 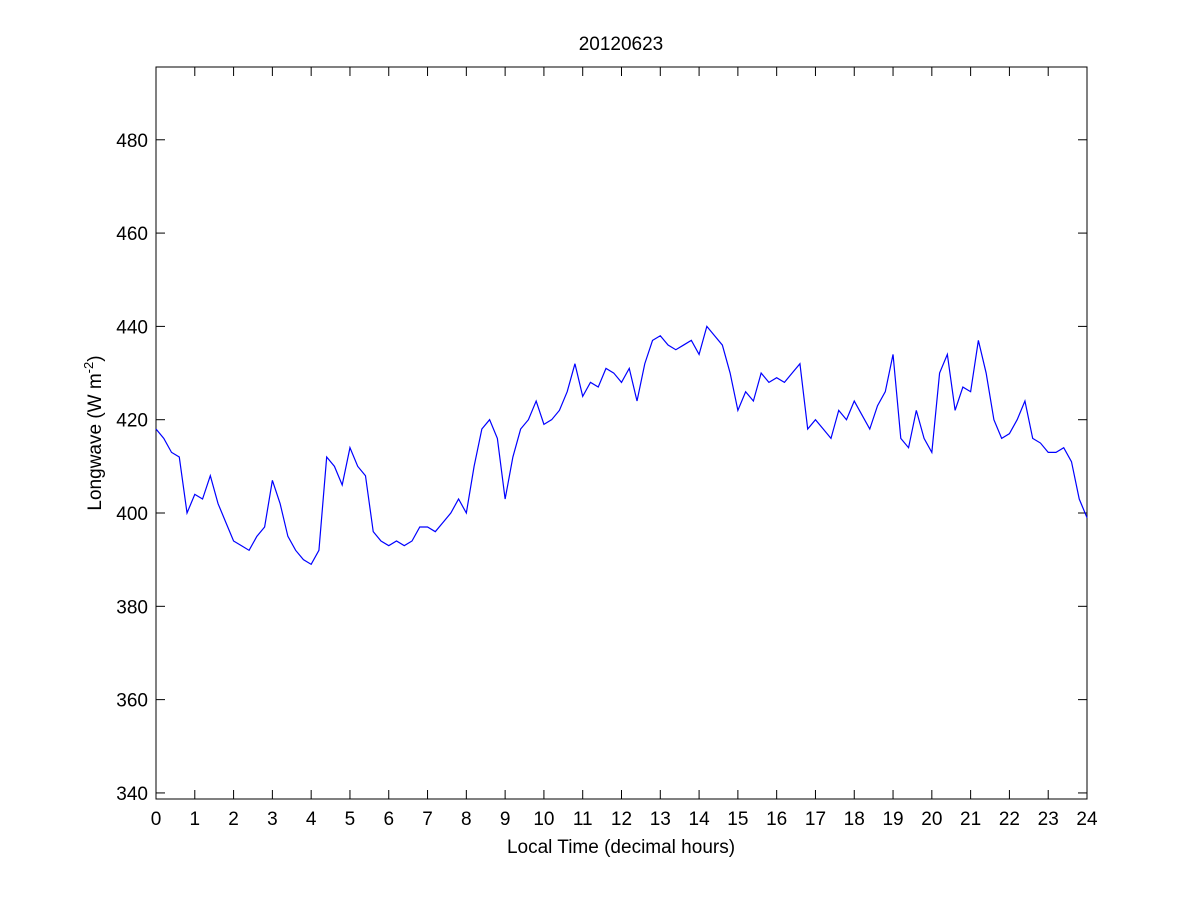 I want to click on x-tick-label: 5, so click(x=350, y=819).